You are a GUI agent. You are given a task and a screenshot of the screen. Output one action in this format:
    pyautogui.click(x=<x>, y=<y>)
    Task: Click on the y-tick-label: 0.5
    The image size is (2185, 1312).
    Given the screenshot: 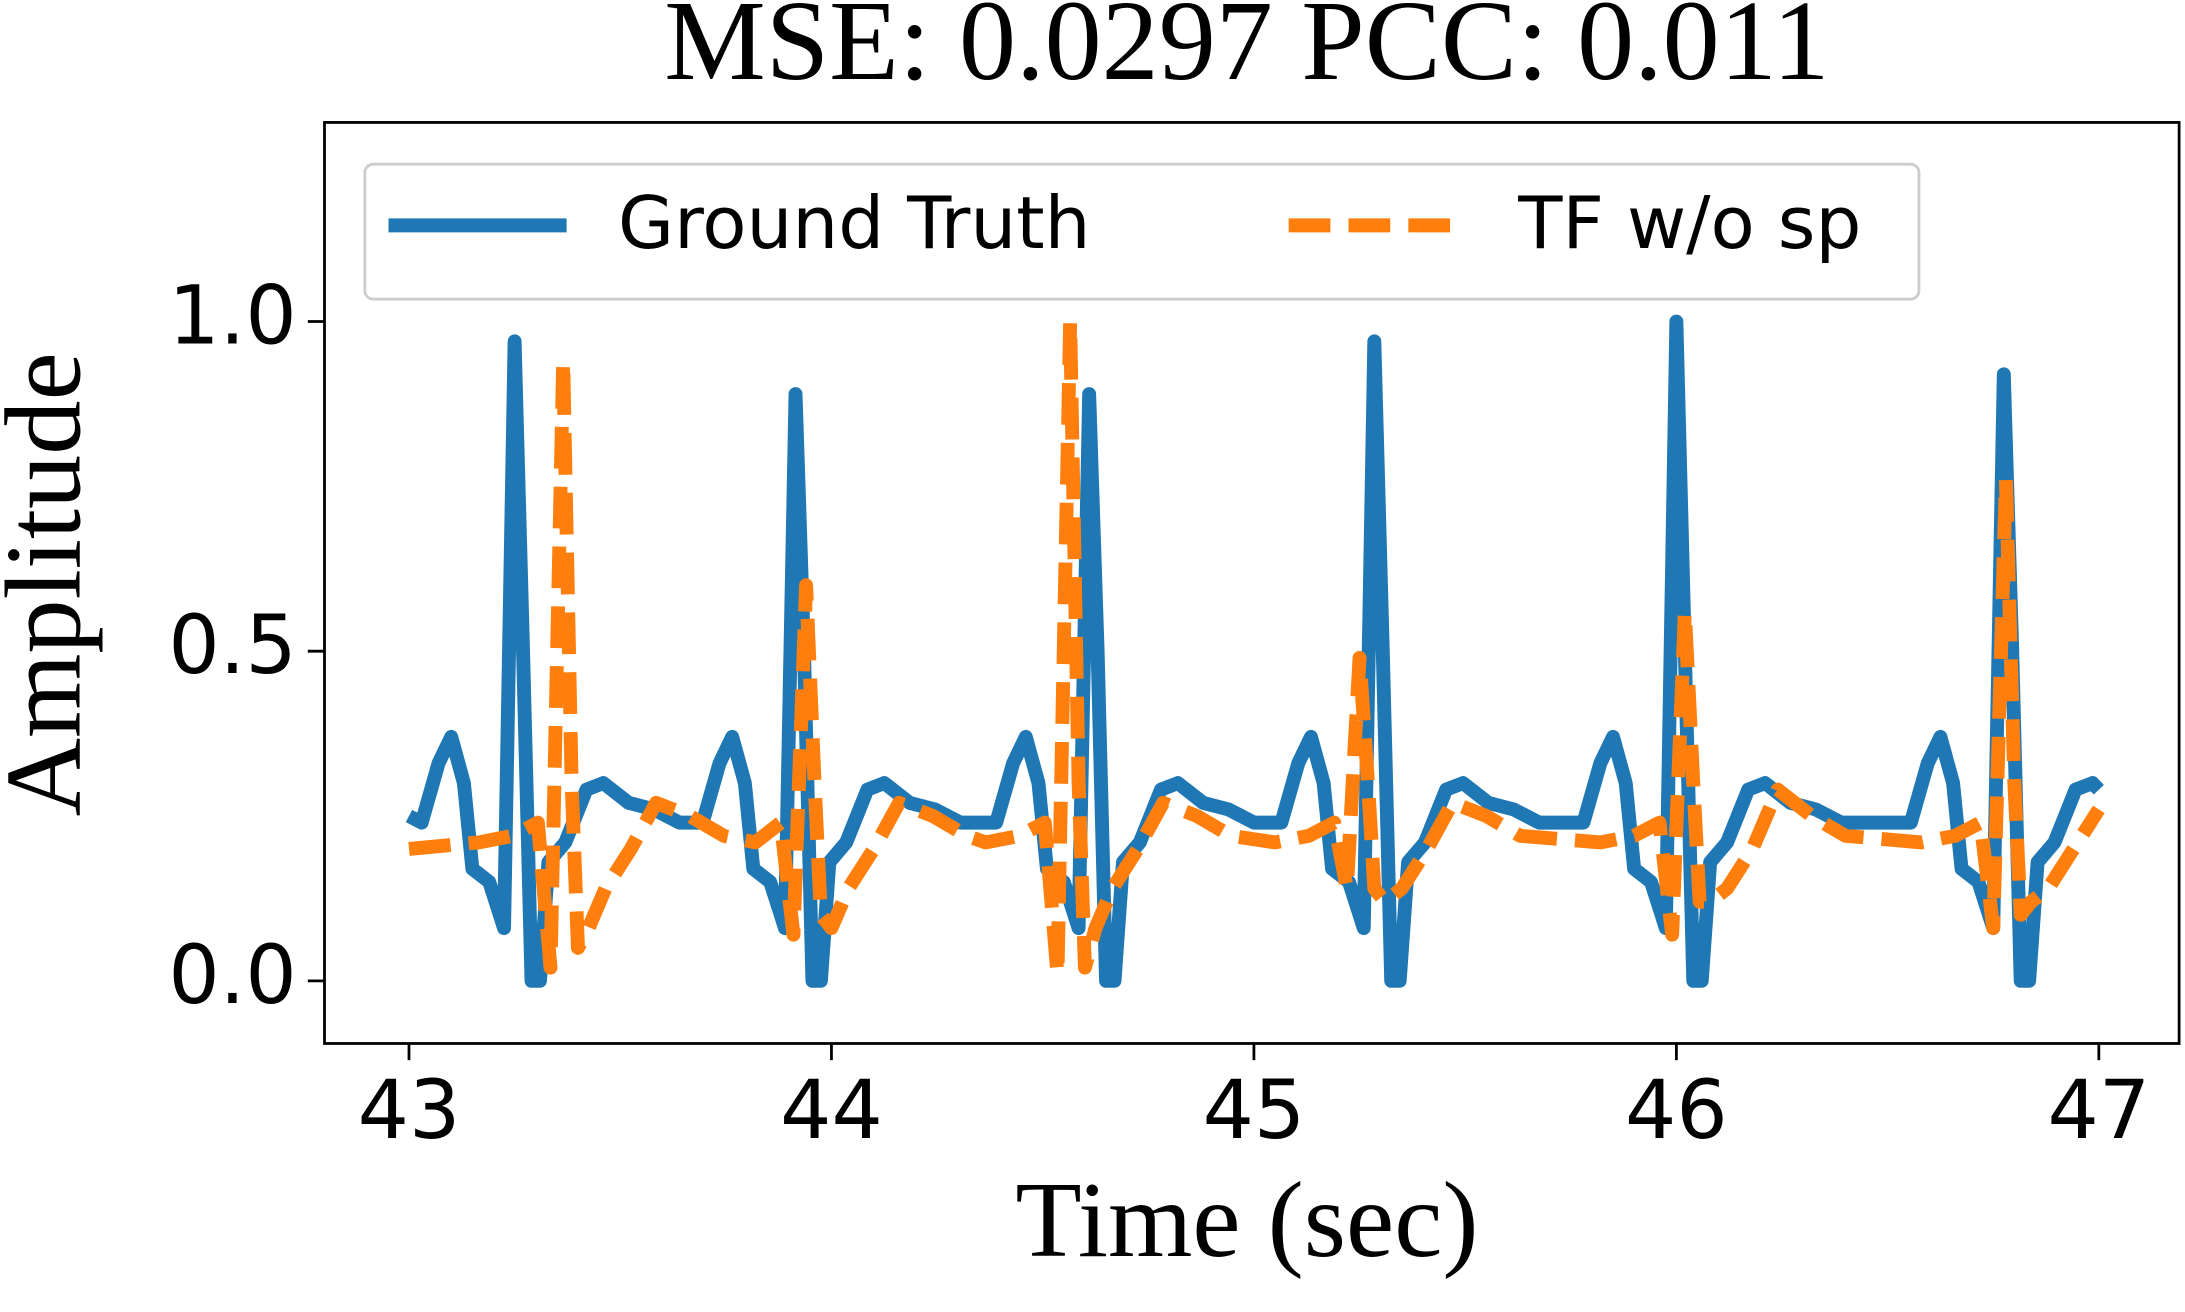 What is the action you would take?
    pyautogui.click(x=232, y=646)
    